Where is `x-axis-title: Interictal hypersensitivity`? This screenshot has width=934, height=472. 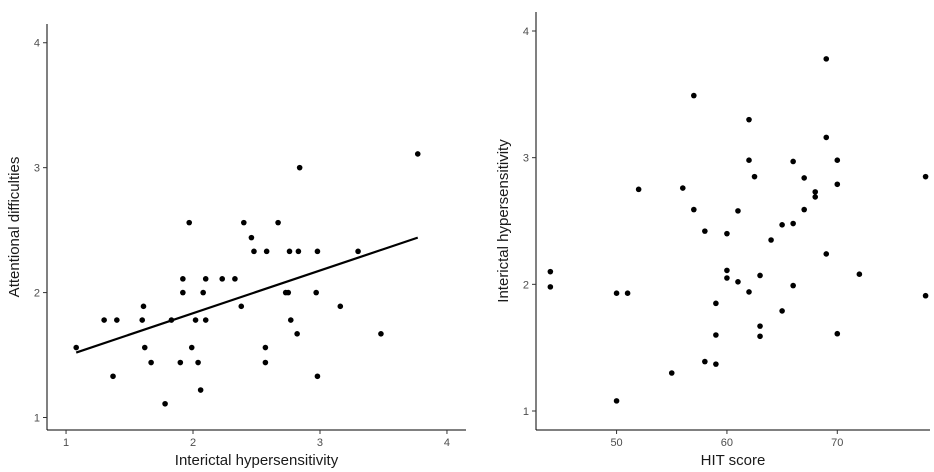 x-axis-title: Interictal hypersensitivity is located at coordinates (257, 460).